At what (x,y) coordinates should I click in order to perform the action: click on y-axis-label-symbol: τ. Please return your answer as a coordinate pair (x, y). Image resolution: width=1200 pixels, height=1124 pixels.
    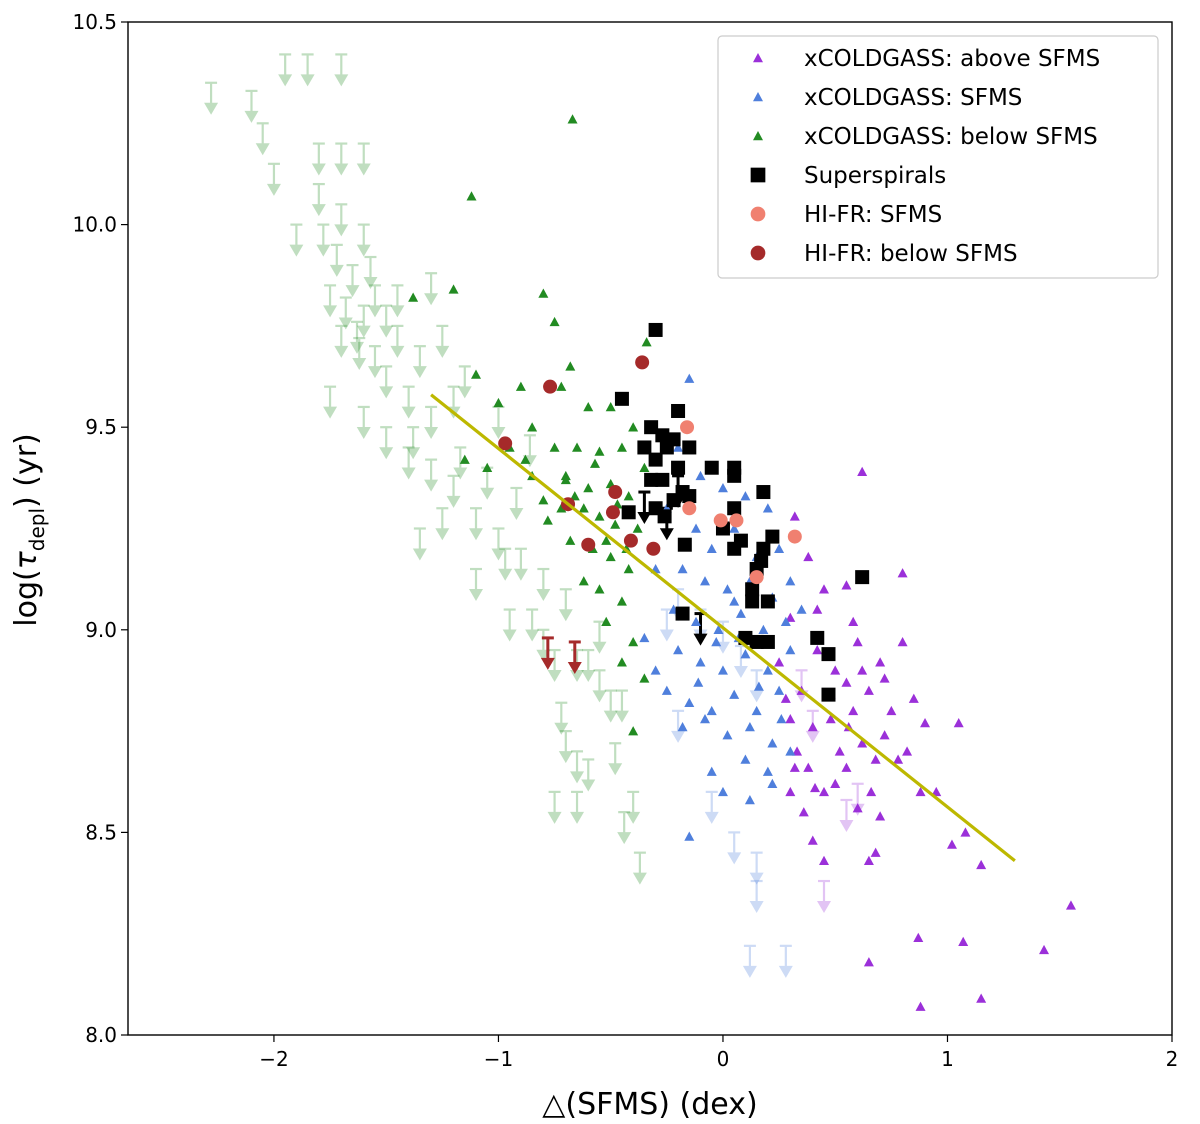
    Looking at the image, I should click on (26, 559).